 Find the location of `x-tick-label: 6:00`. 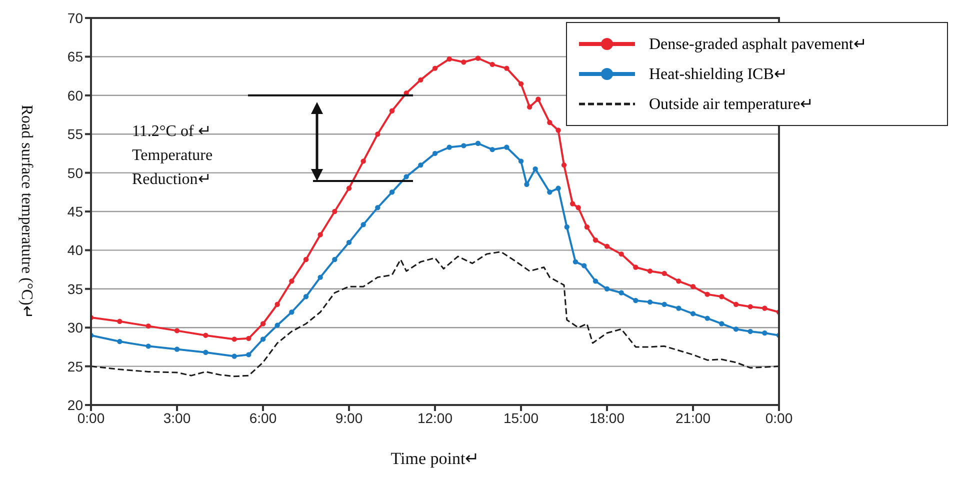

x-tick-label: 6:00 is located at coordinates (263, 418).